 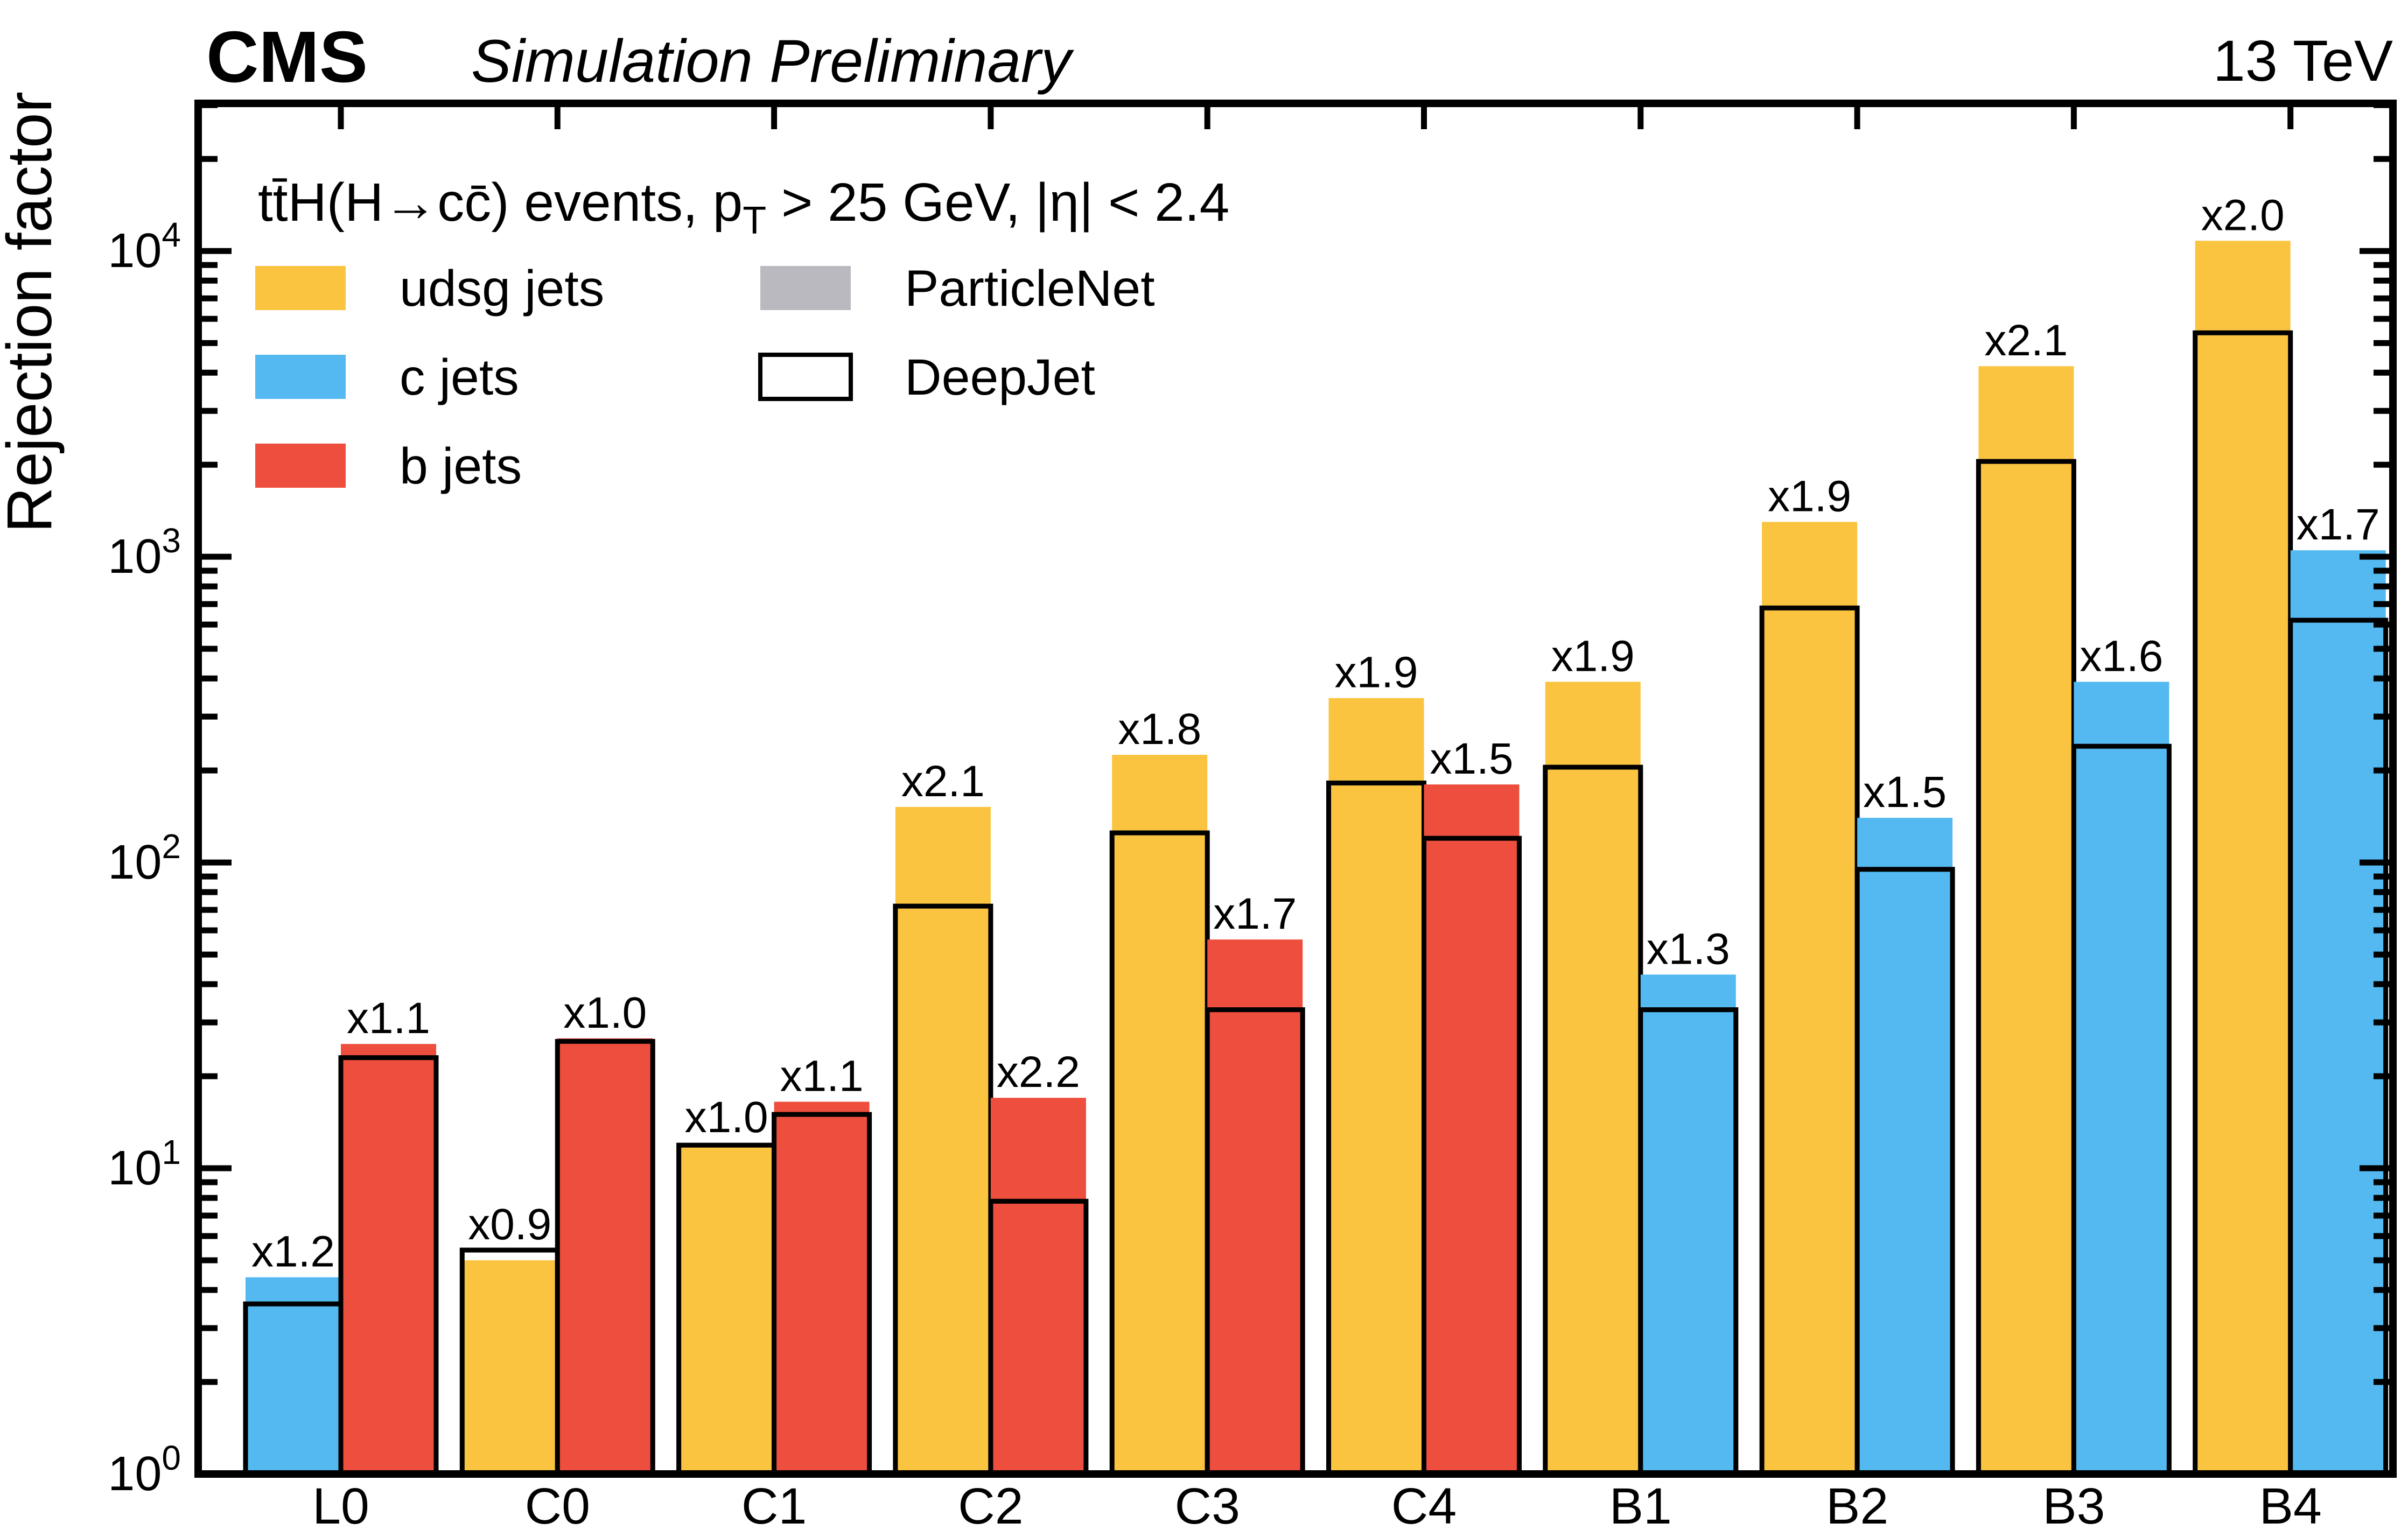 I want to click on x-category-label-B3: B3, so click(x=2073, y=1504).